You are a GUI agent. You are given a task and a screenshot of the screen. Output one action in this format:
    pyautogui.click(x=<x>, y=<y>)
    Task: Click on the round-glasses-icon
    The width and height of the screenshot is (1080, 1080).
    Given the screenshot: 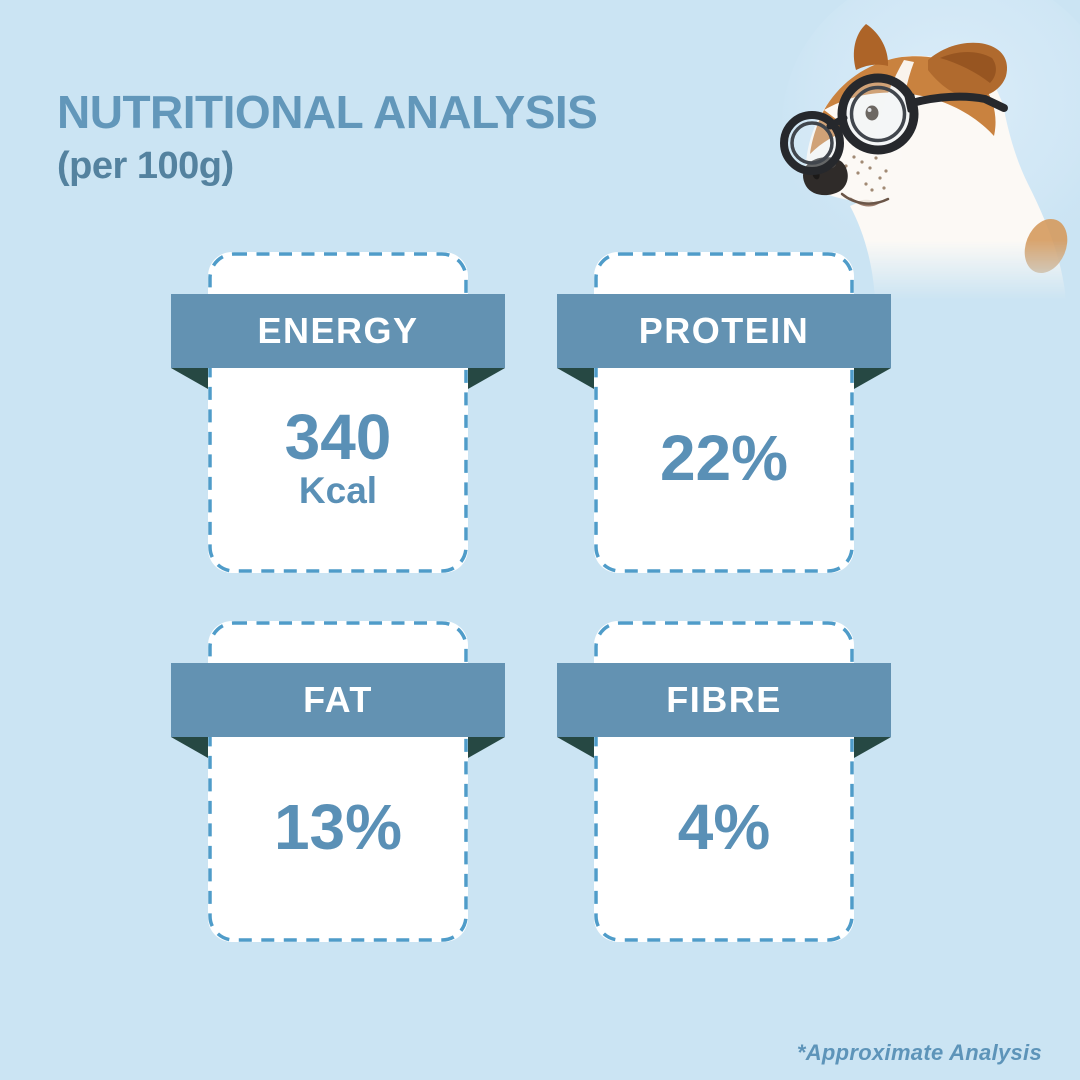 What is the action you would take?
    pyautogui.click(x=894, y=124)
    